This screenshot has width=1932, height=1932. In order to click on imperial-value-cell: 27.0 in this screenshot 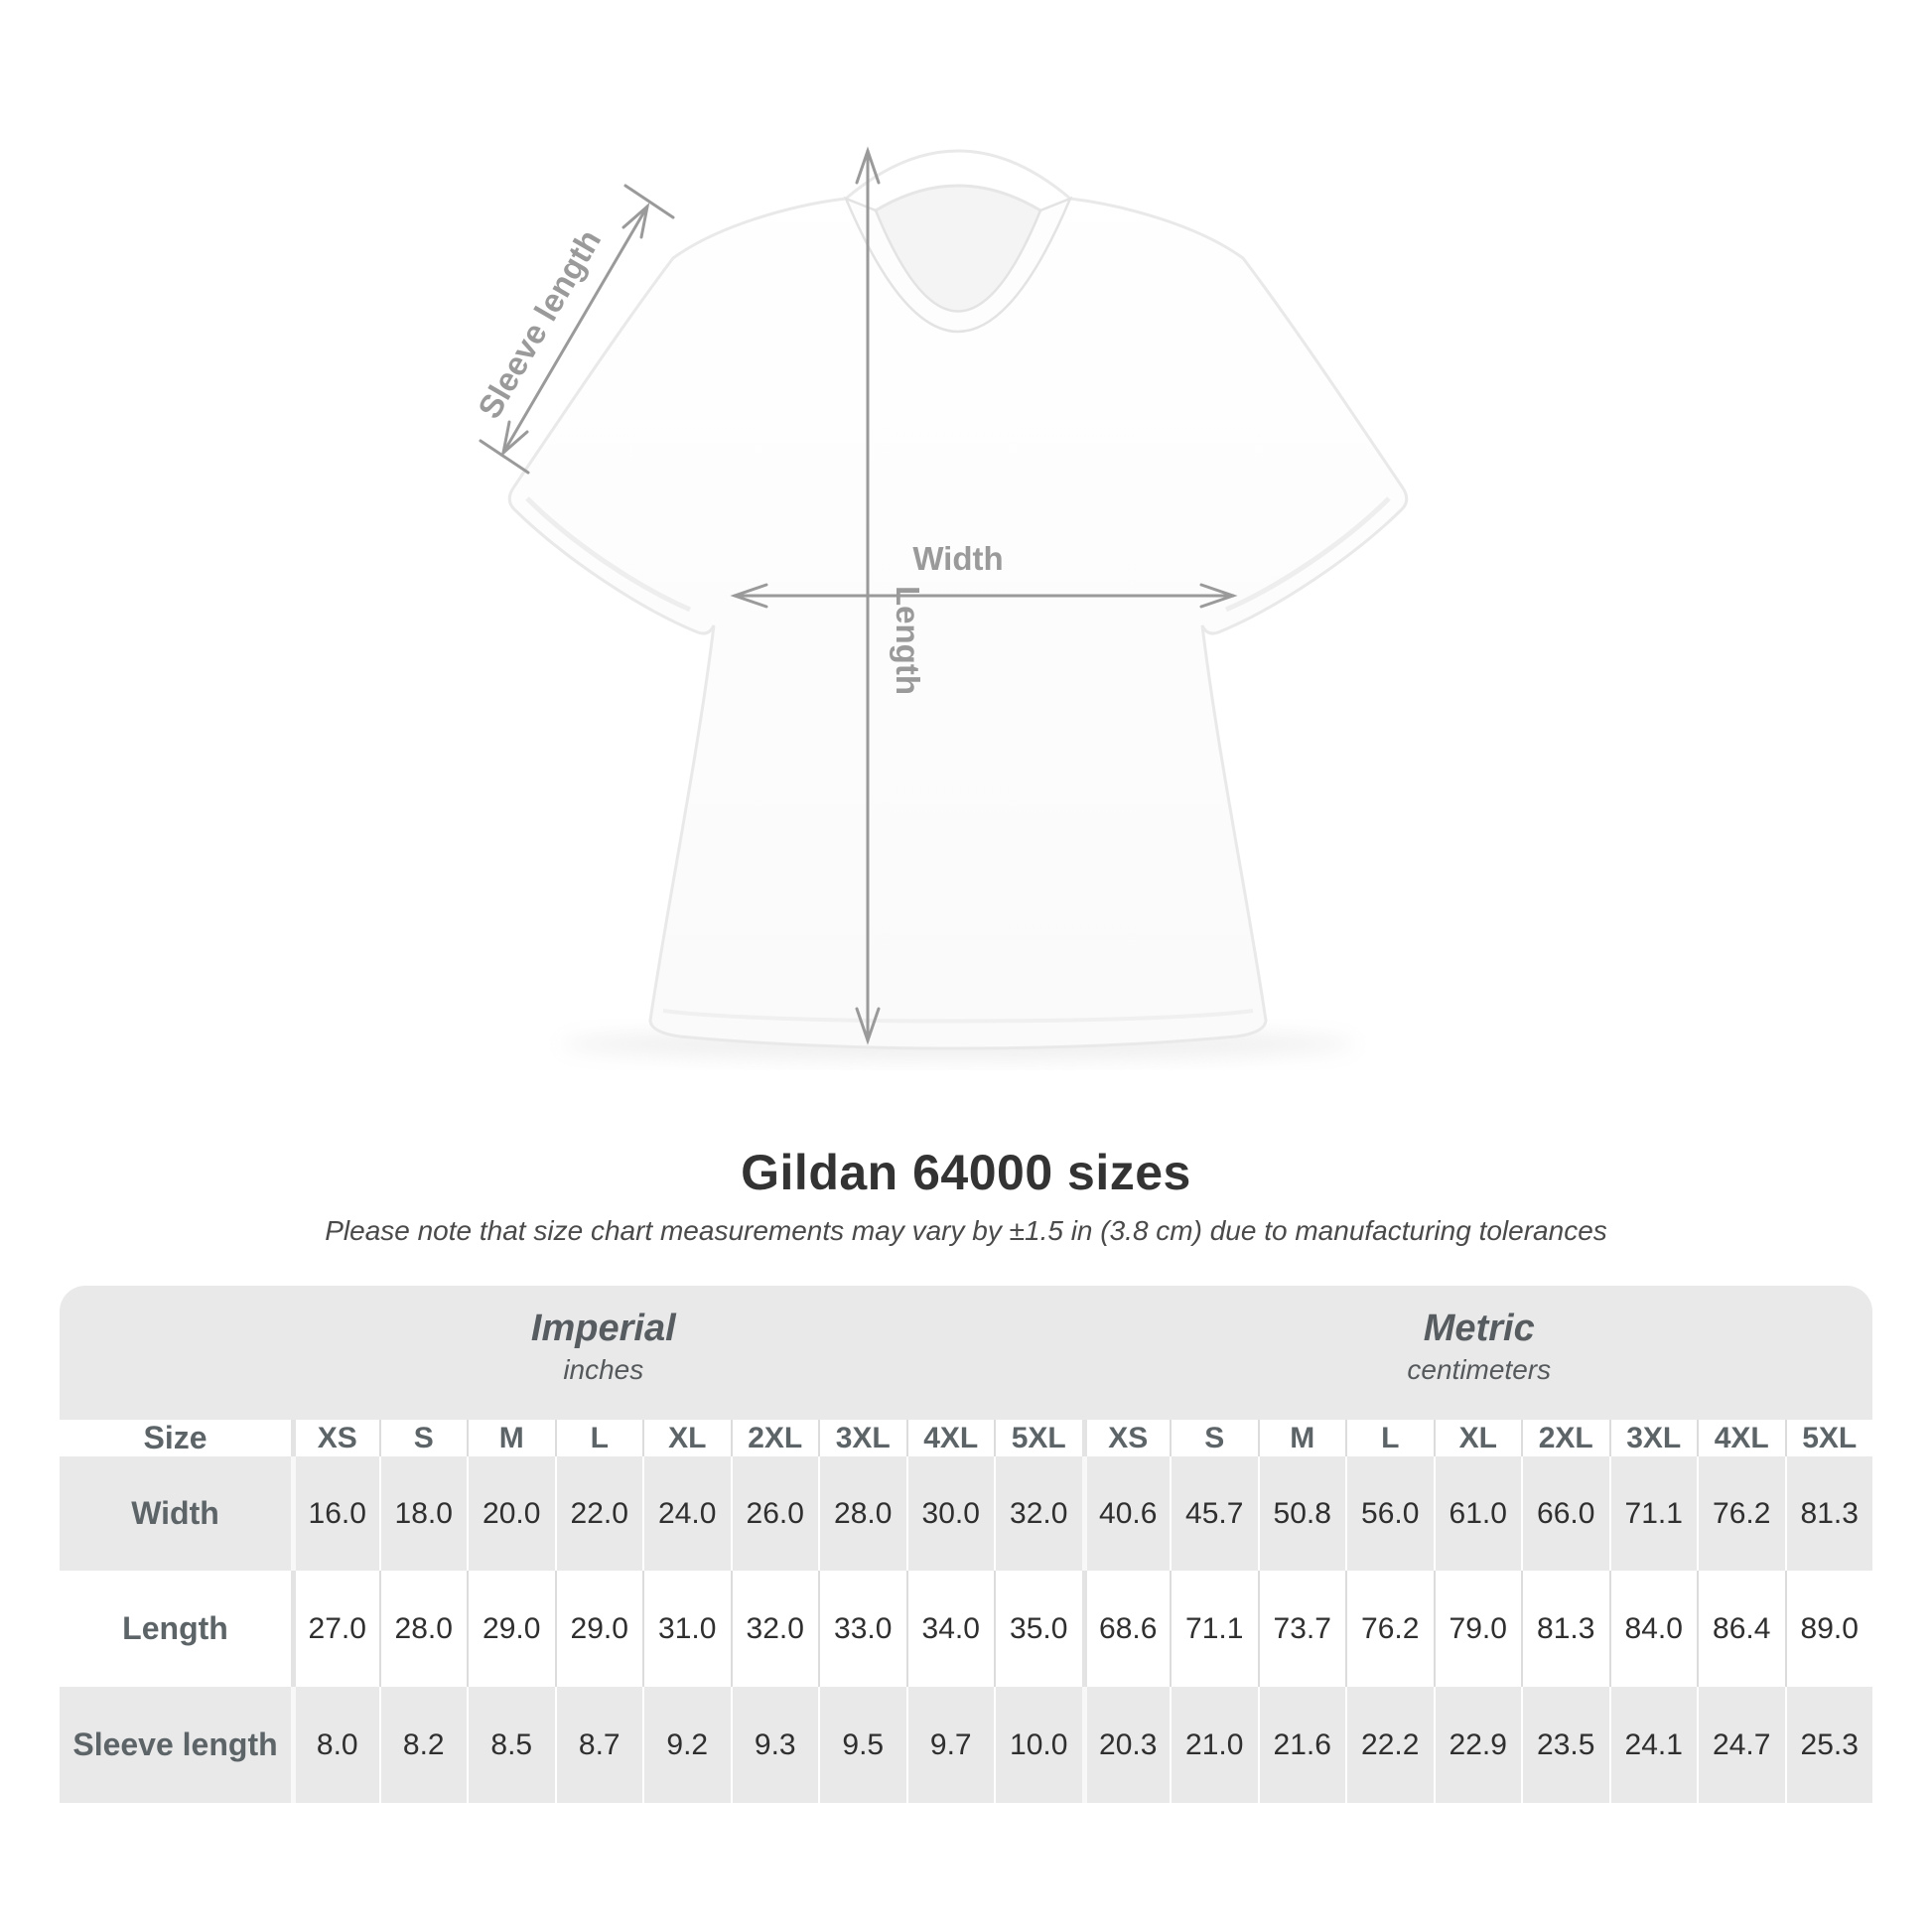, I will do `click(335, 1629)`.